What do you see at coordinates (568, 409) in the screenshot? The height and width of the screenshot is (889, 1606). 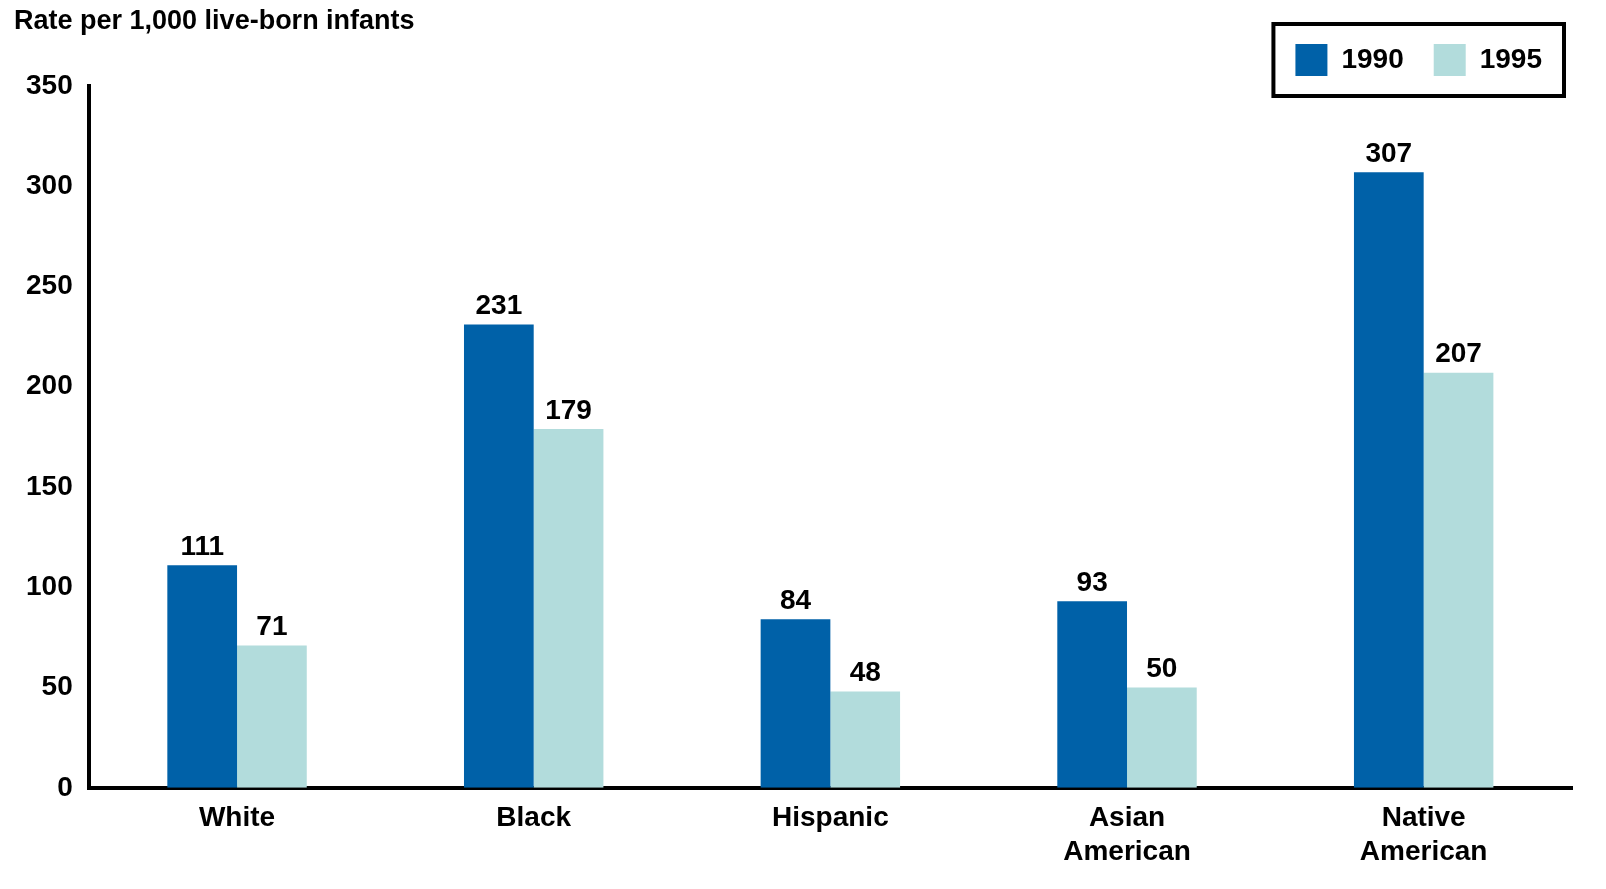 I see `data-label: 179` at bounding box center [568, 409].